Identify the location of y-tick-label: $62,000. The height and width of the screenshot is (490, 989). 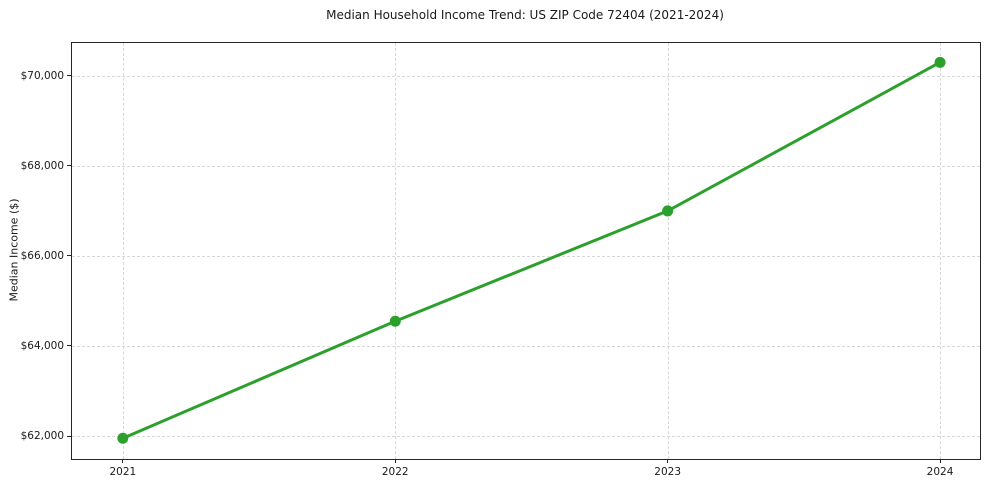
(42, 436).